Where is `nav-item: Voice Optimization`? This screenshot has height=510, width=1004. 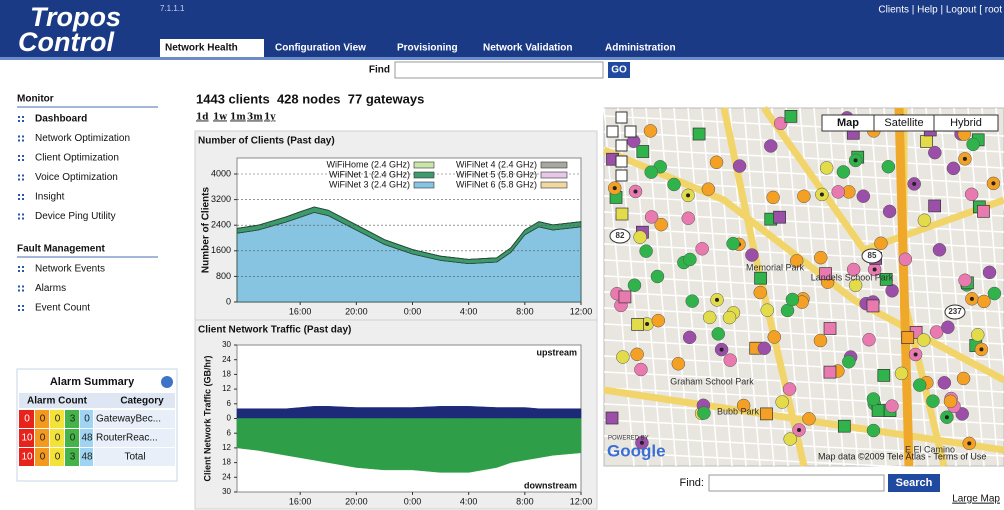 nav-item: Voice Optimization is located at coordinates (76, 177).